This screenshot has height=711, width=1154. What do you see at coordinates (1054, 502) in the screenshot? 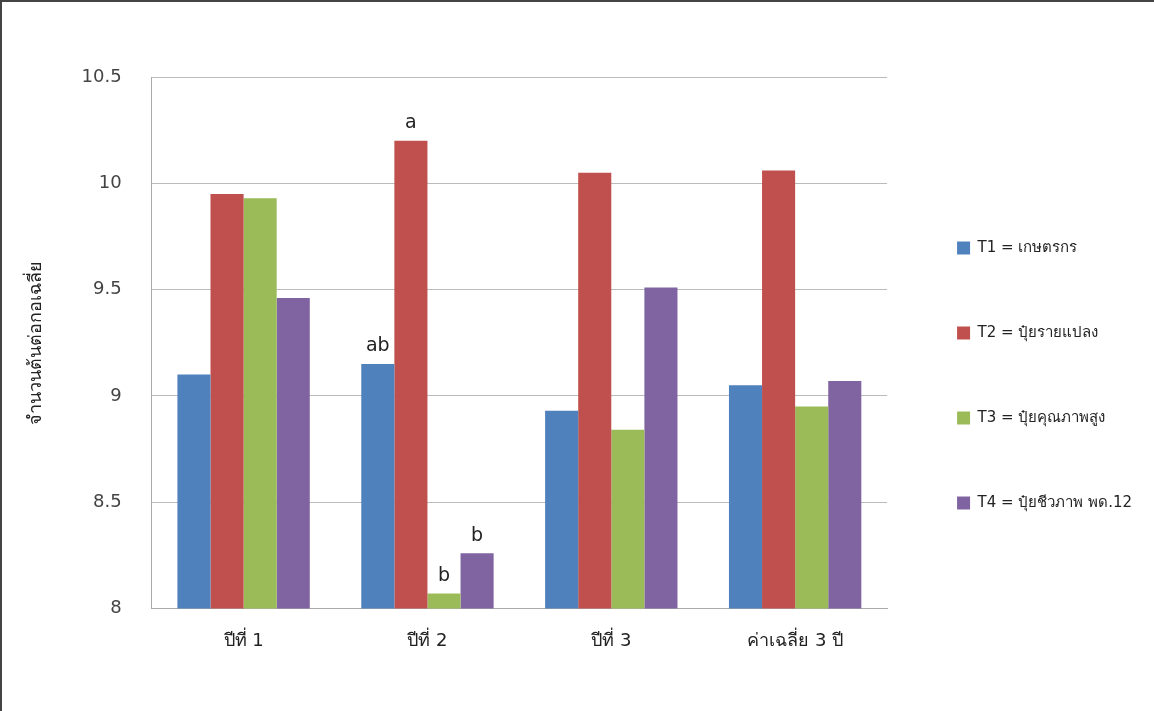
I see `legend-label: T4 = ปุ๋ยชีวภาพ พด.12` at bounding box center [1054, 502].